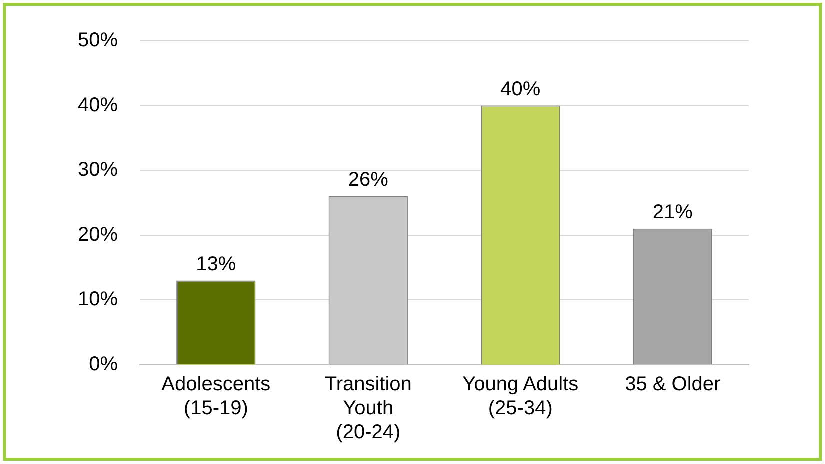 This screenshot has width=825, height=464. Describe the element at coordinates (368, 180) in the screenshot. I see `data-label: 26%` at that location.